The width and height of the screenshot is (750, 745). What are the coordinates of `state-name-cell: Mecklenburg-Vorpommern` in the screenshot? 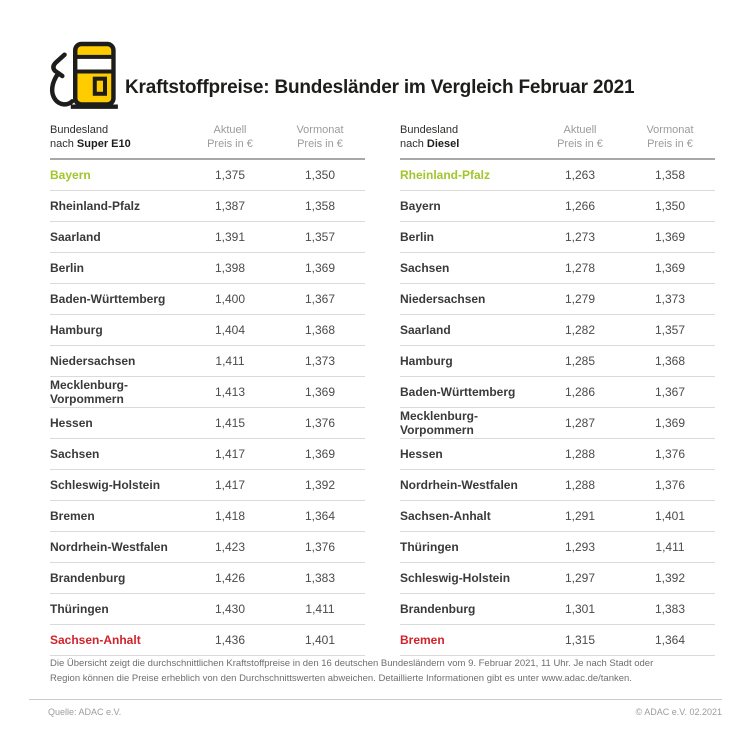 It's located at (89, 392).